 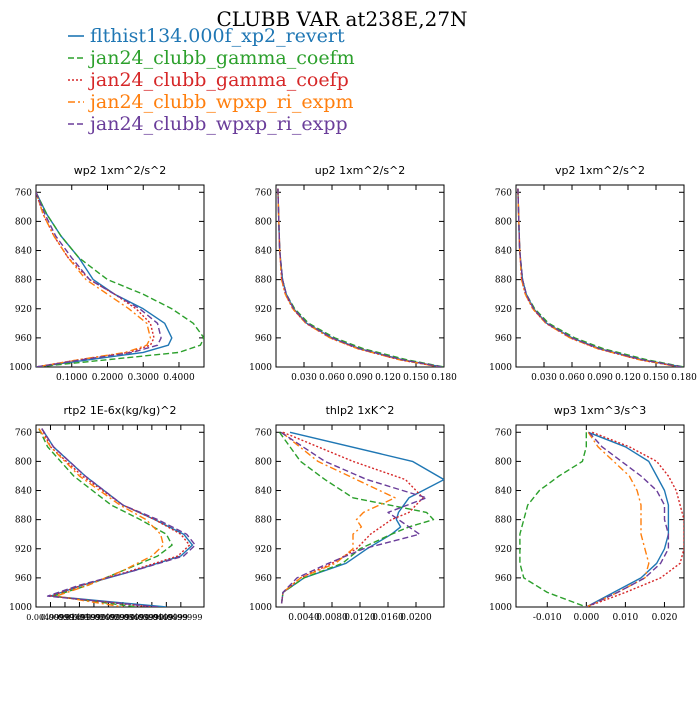 What do you see at coordinates (50, 617) in the screenshot?
I see `x-tick-label: 0.00499999` at bounding box center [50, 617].